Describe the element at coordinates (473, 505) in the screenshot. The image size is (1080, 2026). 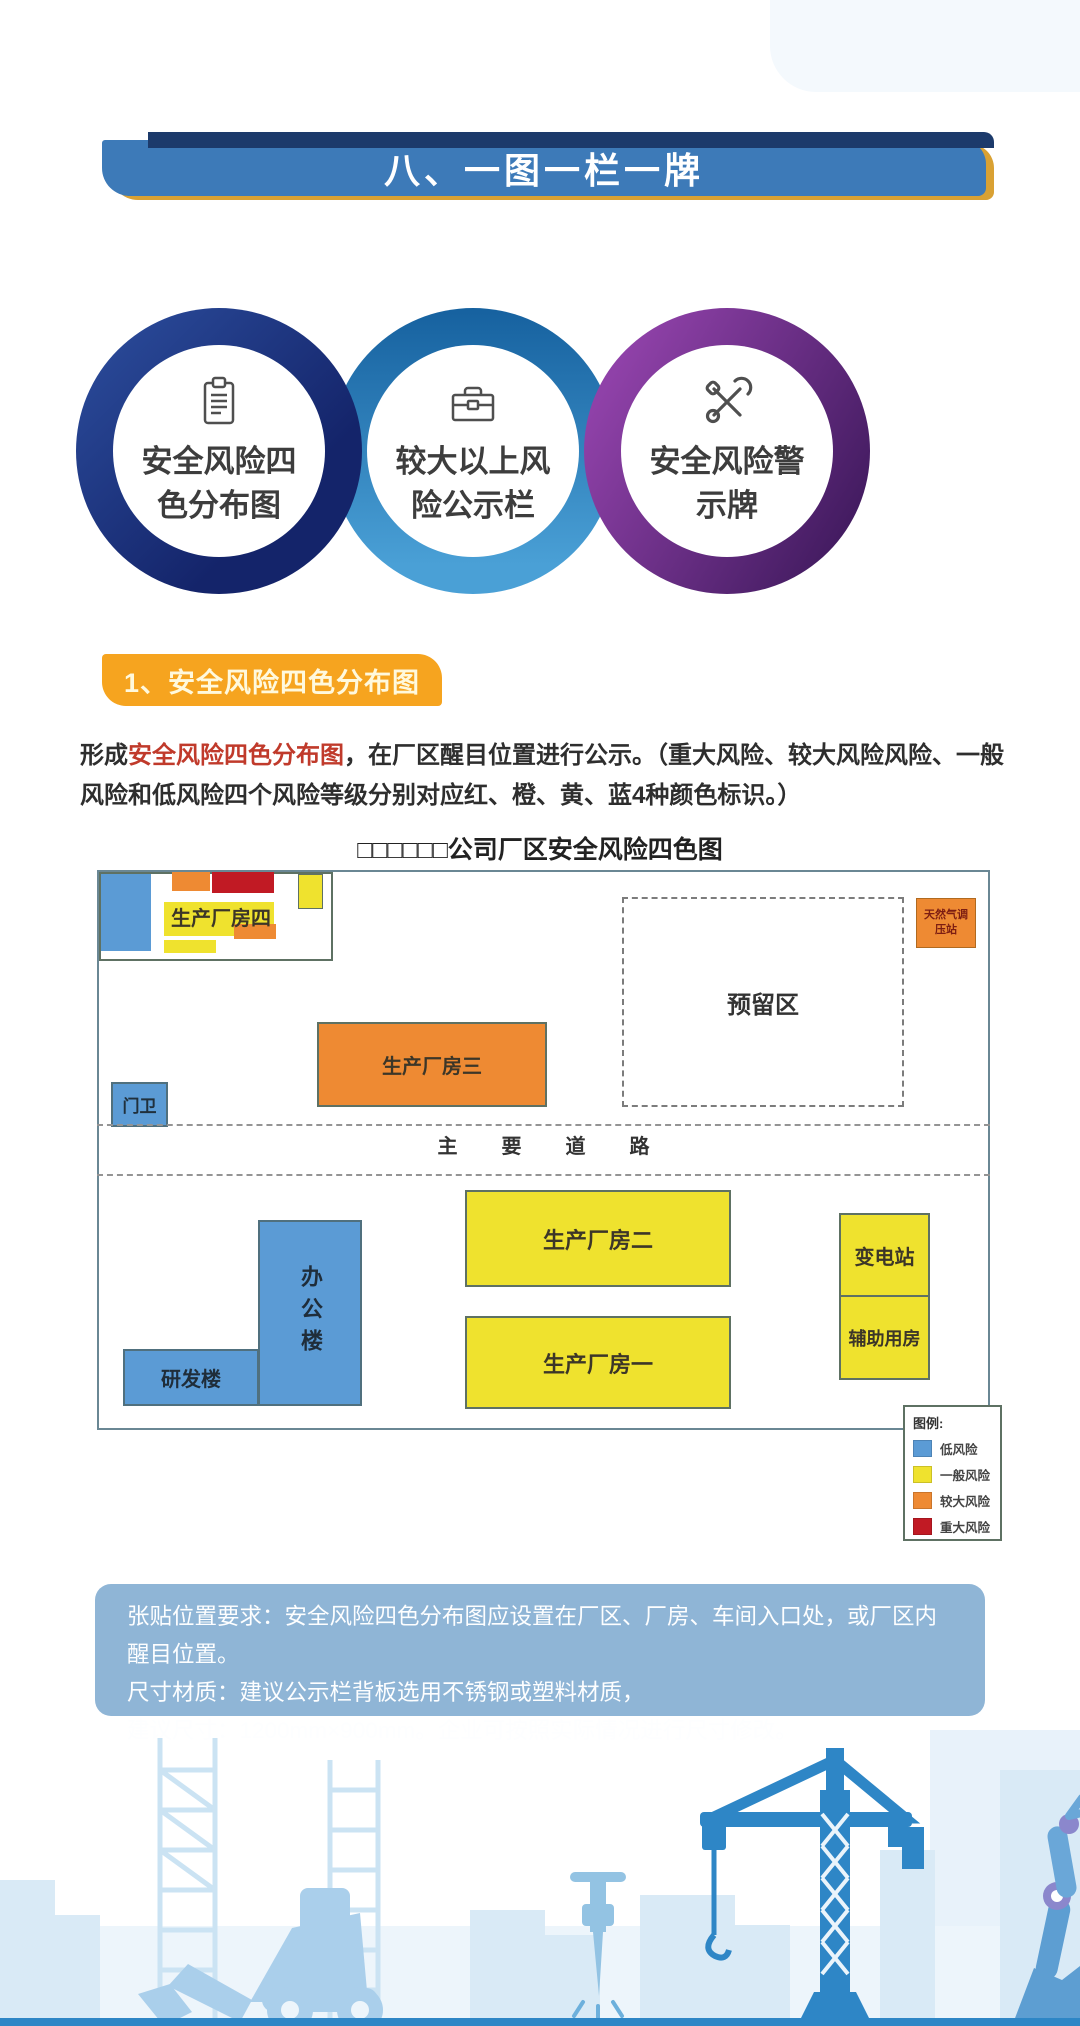
I see `feature-label-line2: 险公示栏` at that location.